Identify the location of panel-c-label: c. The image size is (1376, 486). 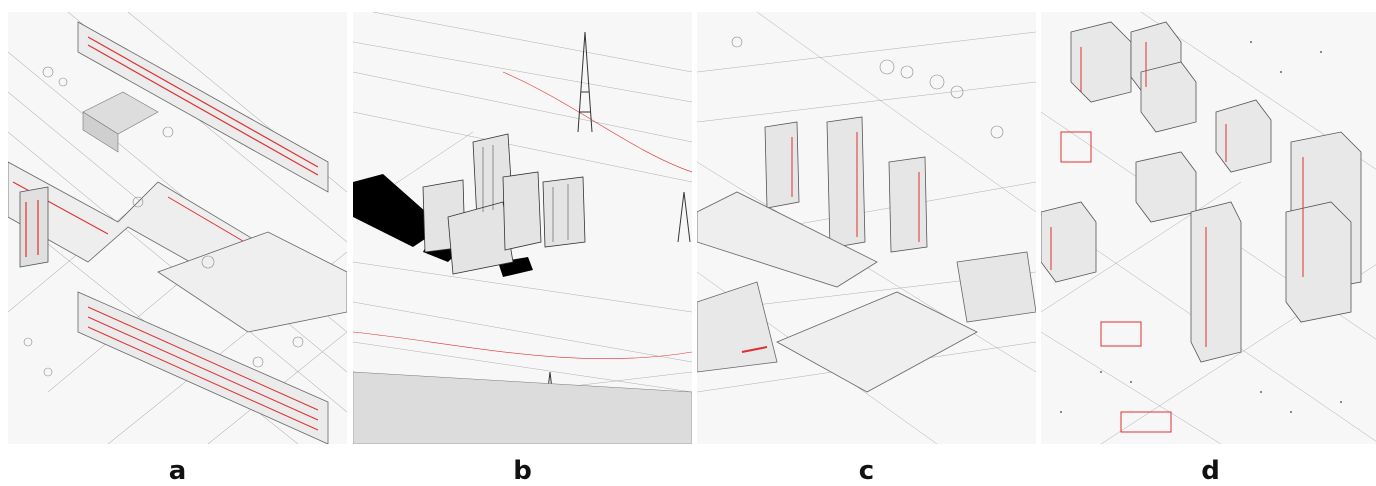
(866, 471).